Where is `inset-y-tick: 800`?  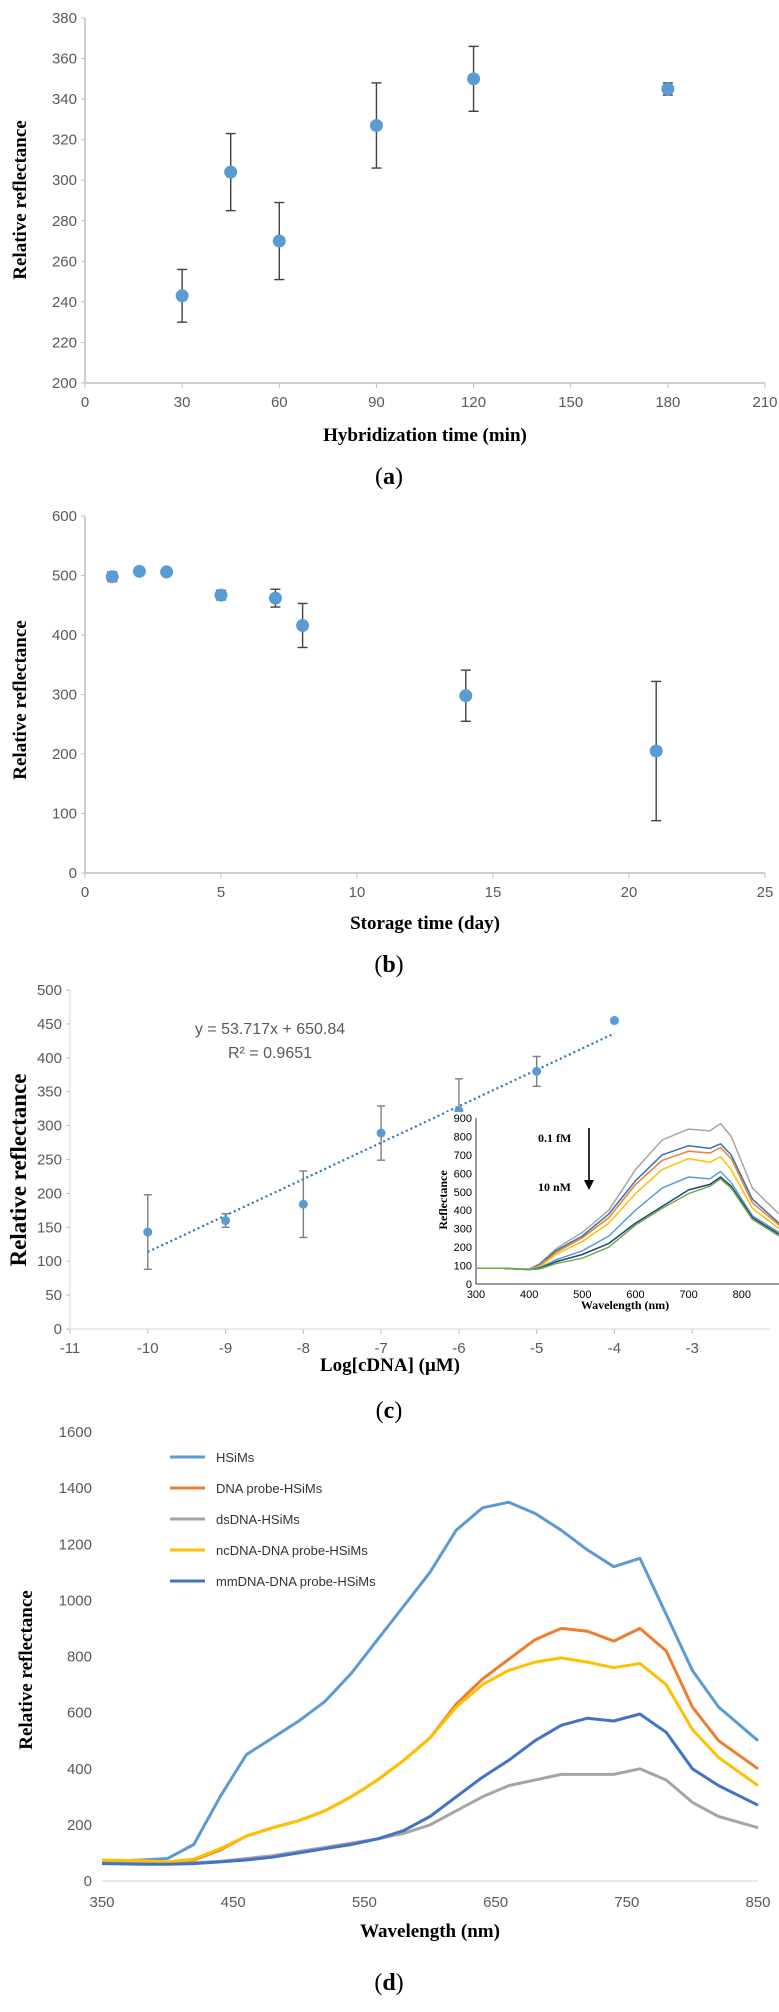
inset-y-tick: 800 is located at coordinates (463, 1137).